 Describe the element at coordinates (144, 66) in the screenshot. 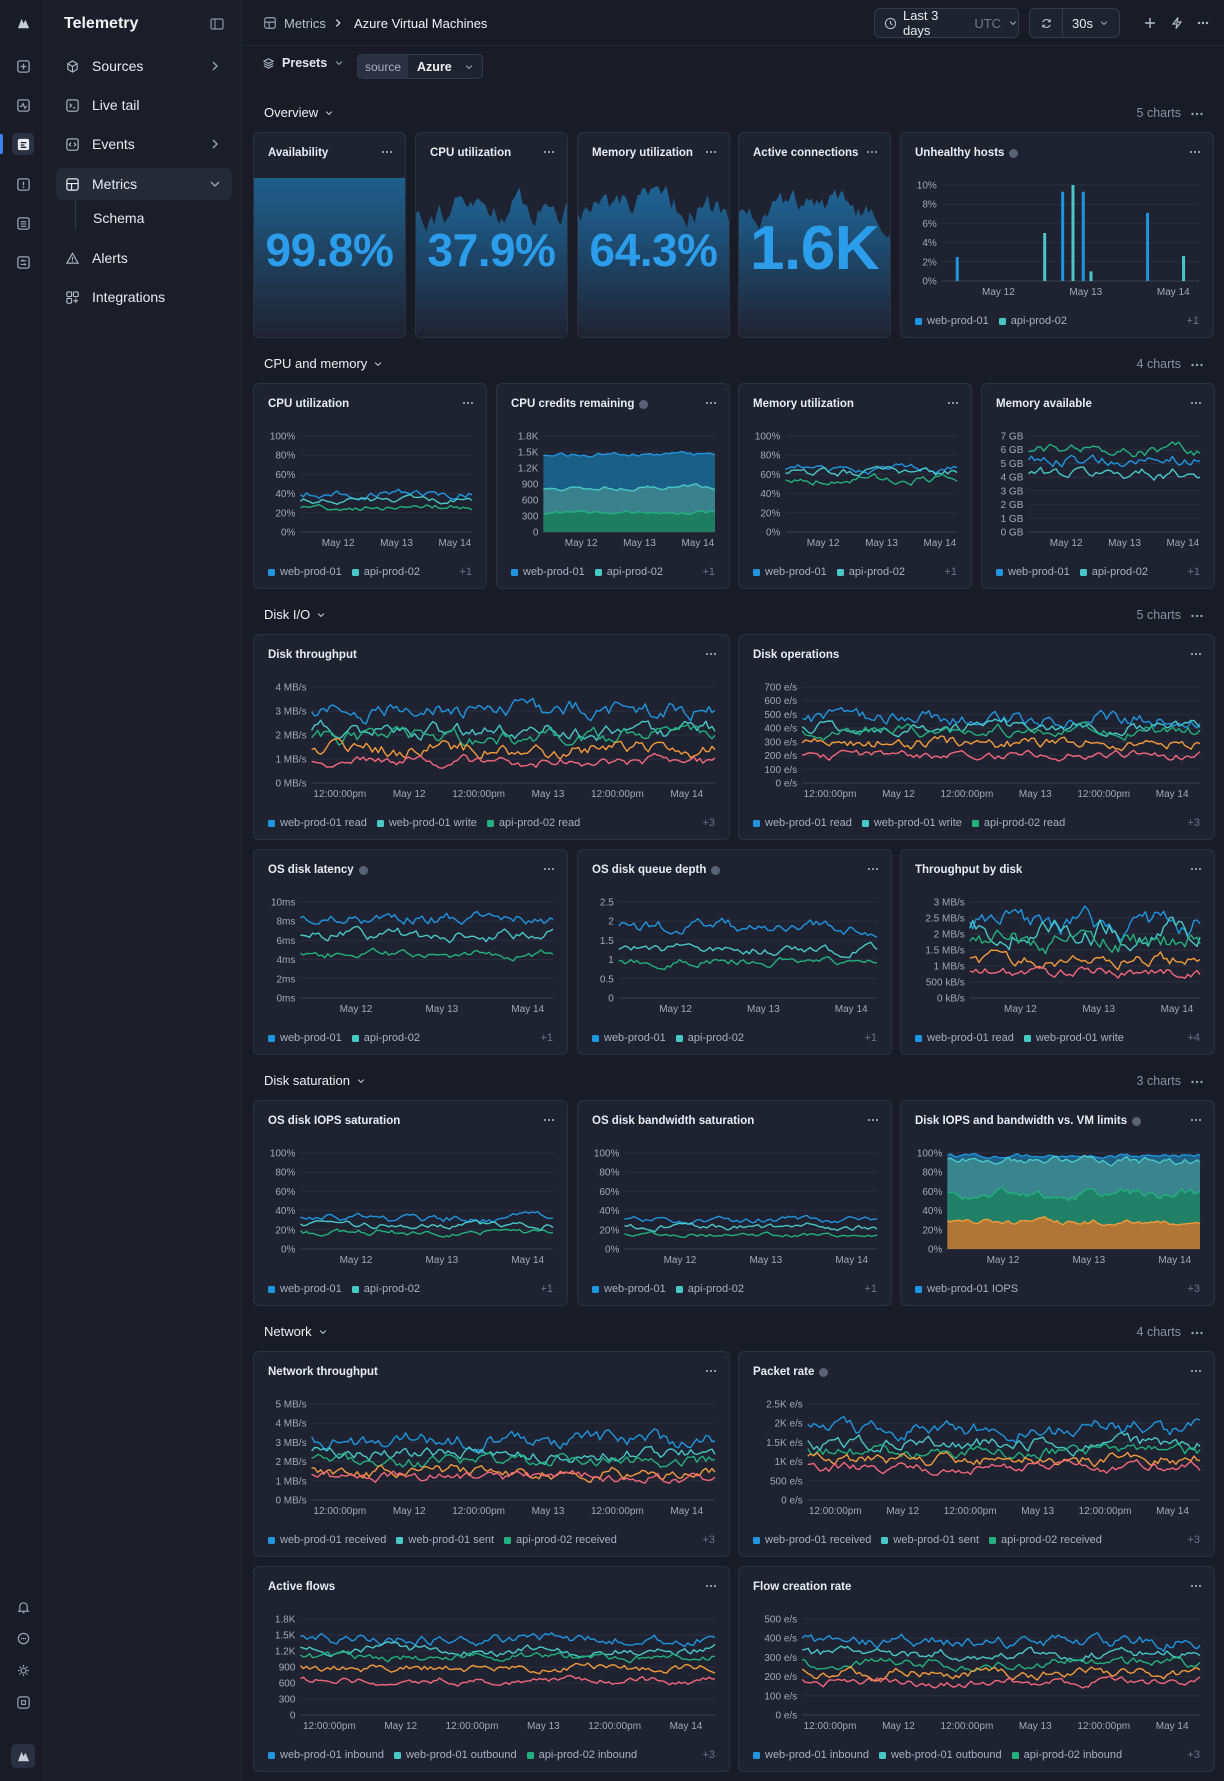

I see `sidebar-item-sources: Sources` at that location.